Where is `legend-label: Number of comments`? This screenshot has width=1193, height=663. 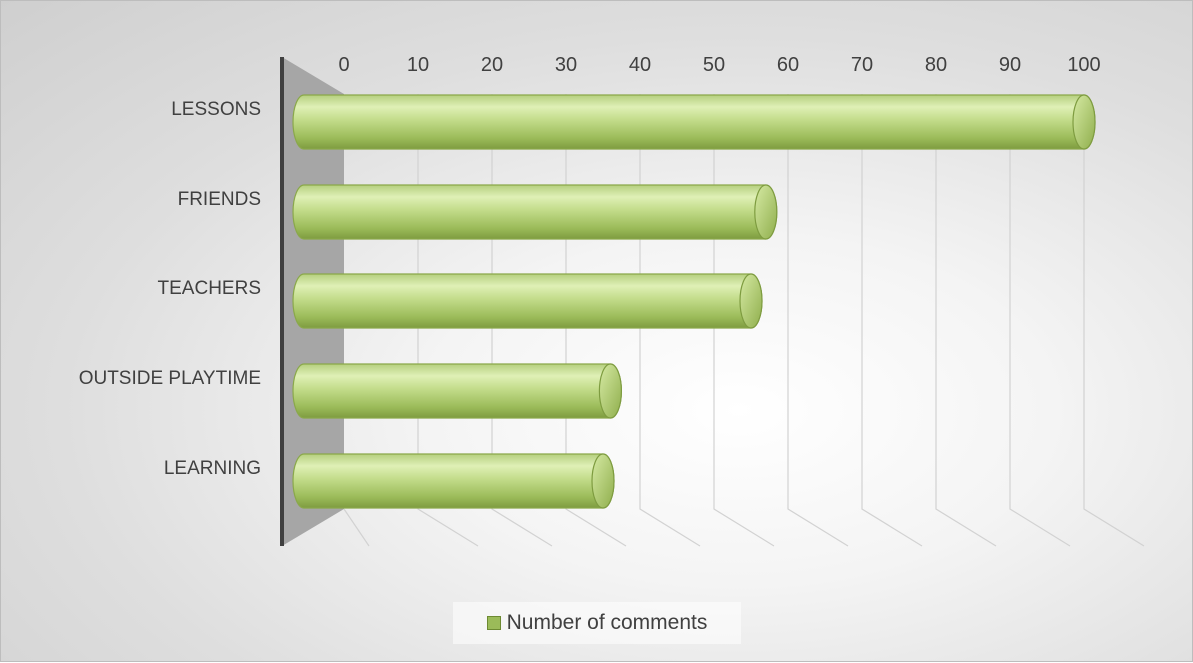
legend-label: Number of comments is located at coordinates (607, 622).